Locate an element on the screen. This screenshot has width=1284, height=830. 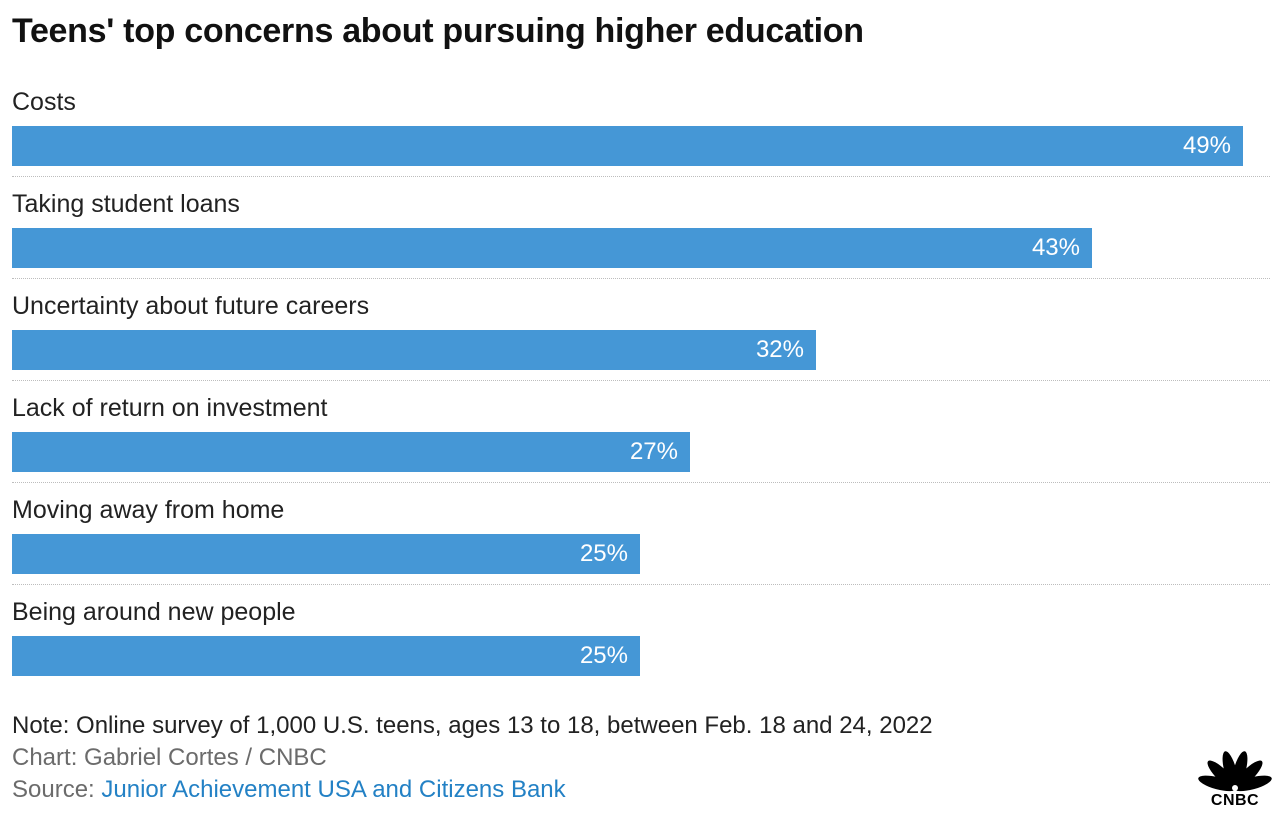
bar-value-label: 27% is located at coordinates (653, 451).